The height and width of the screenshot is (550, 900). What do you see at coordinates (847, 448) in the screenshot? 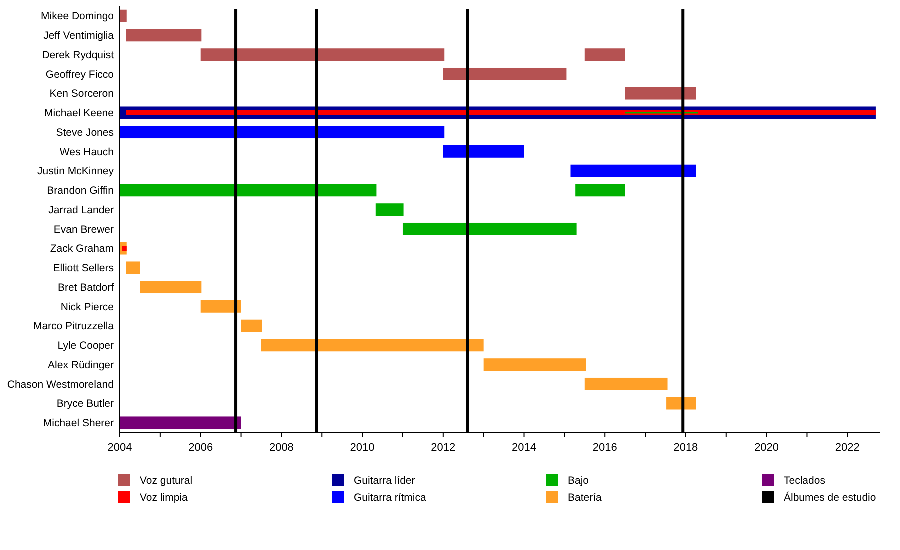
I see `x-tick-label: 2022` at bounding box center [847, 448].